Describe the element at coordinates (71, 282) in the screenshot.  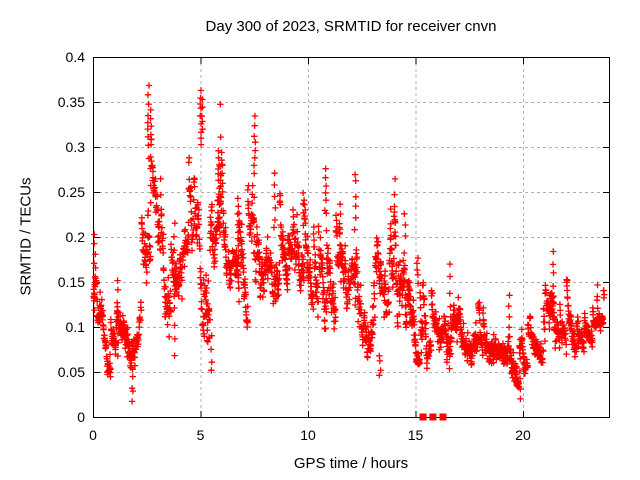
I see `y-tick-label: 0.15` at that location.